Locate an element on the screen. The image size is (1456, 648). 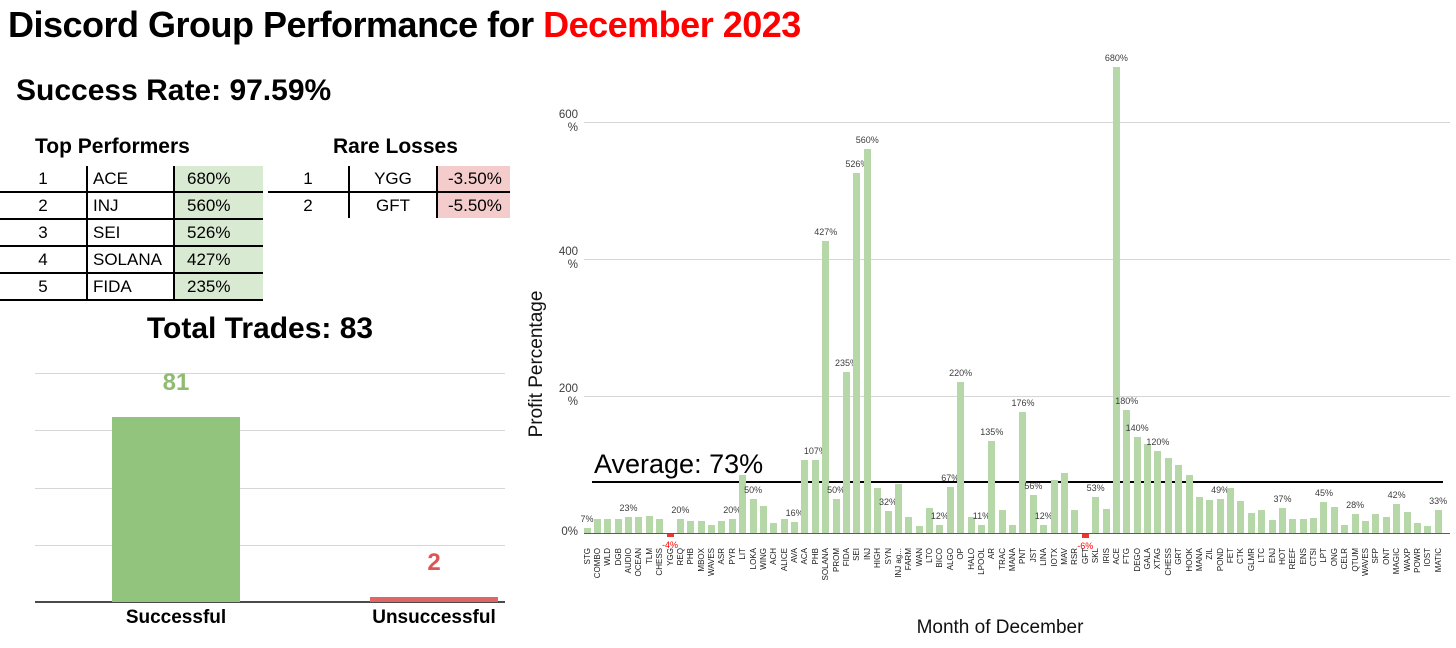
profit-cell: -3.50% is located at coordinates (473, 179).